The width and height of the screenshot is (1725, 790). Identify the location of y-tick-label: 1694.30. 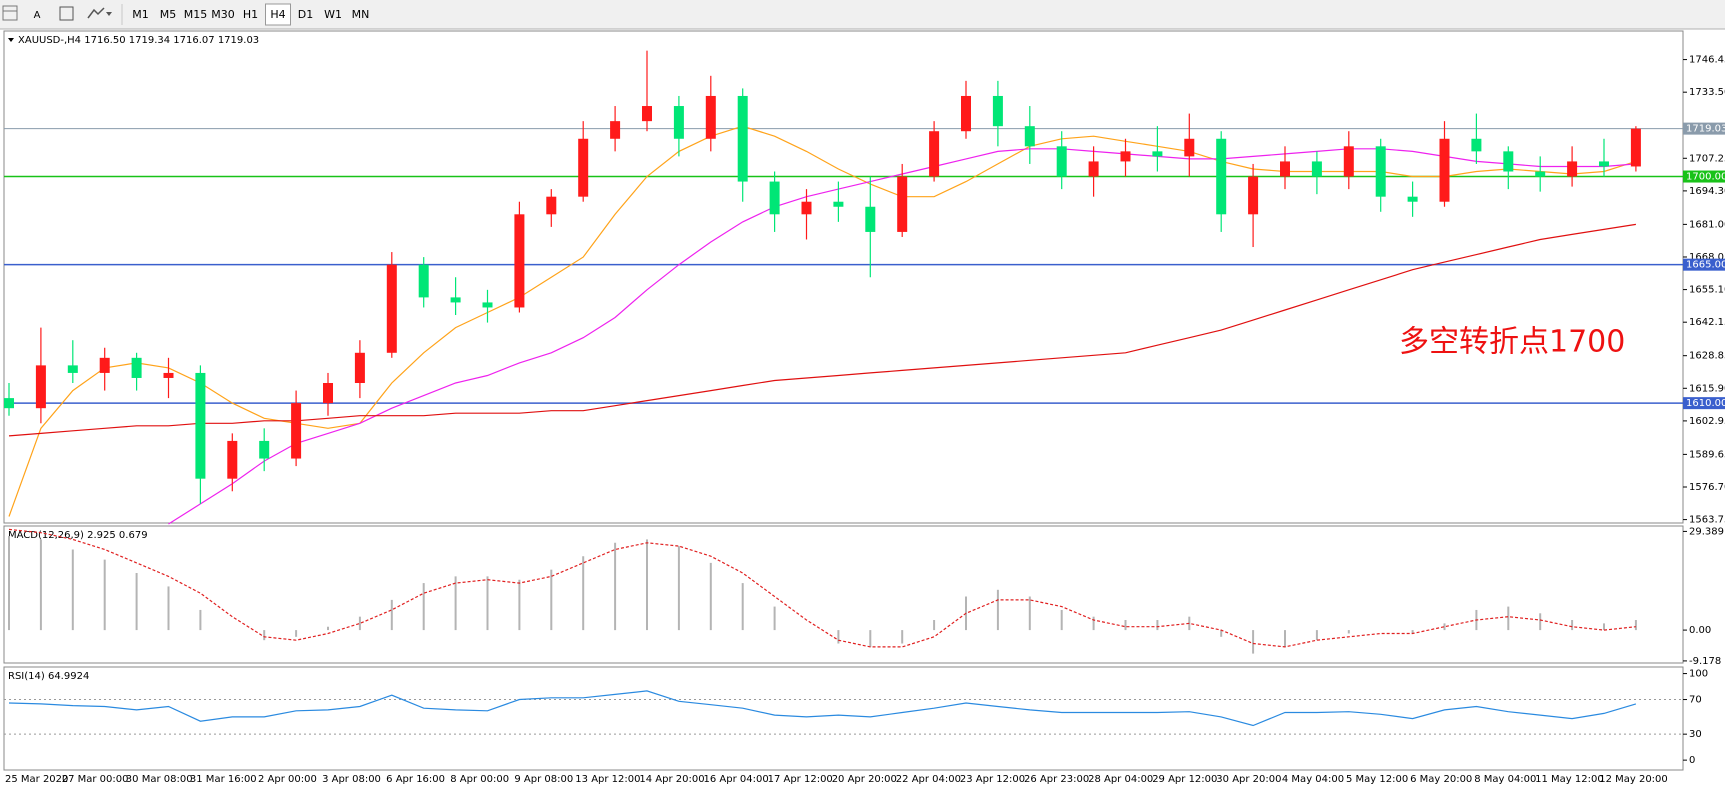
(1707, 191).